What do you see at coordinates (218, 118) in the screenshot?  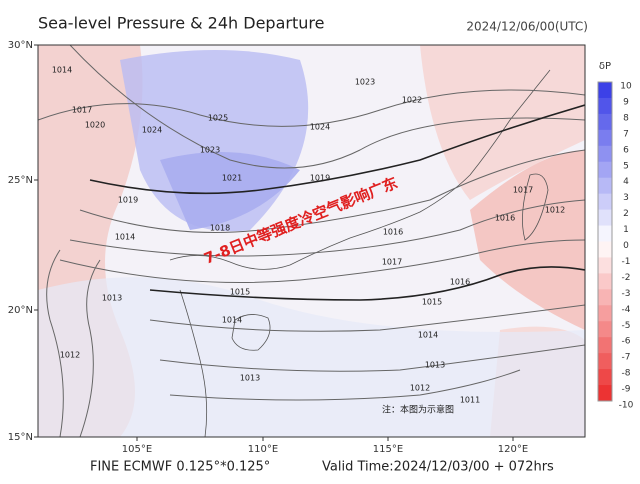 I see `isobar-label: 1025` at bounding box center [218, 118].